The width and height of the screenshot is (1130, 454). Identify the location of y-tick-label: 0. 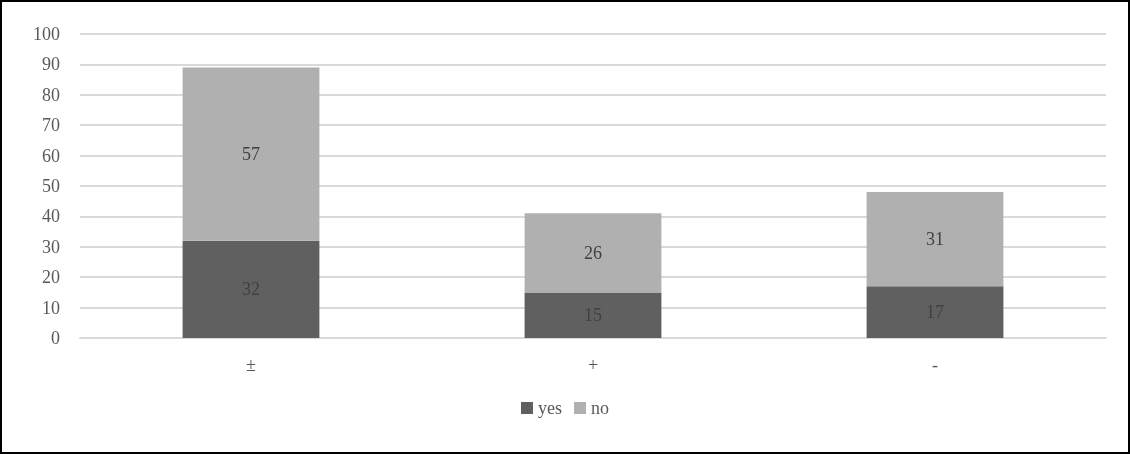
(55, 338).